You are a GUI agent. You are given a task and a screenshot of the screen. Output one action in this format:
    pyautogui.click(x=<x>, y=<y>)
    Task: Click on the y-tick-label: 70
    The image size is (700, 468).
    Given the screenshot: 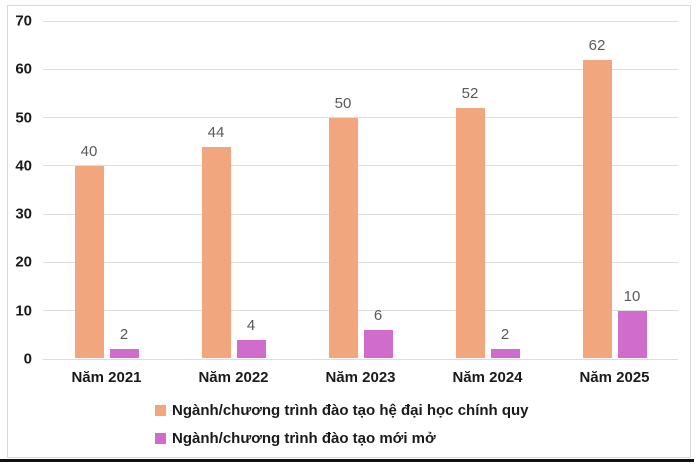 What is the action you would take?
    pyautogui.click(x=23, y=21)
    